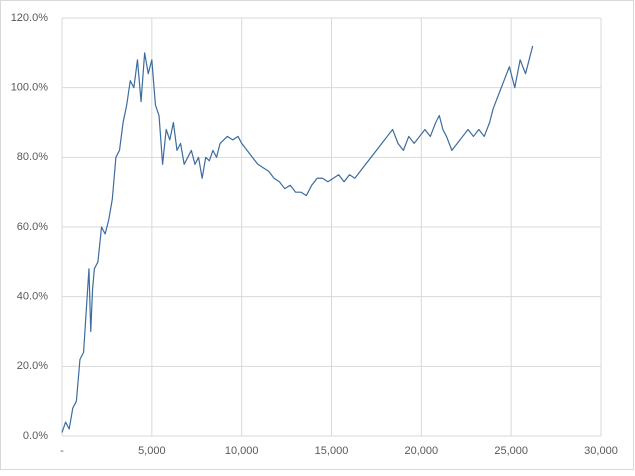 The width and height of the screenshot is (635, 476). Describe the element at coordinates (332, 451) in the screenshot. I see `x-tick-label: 15,000` at that location.